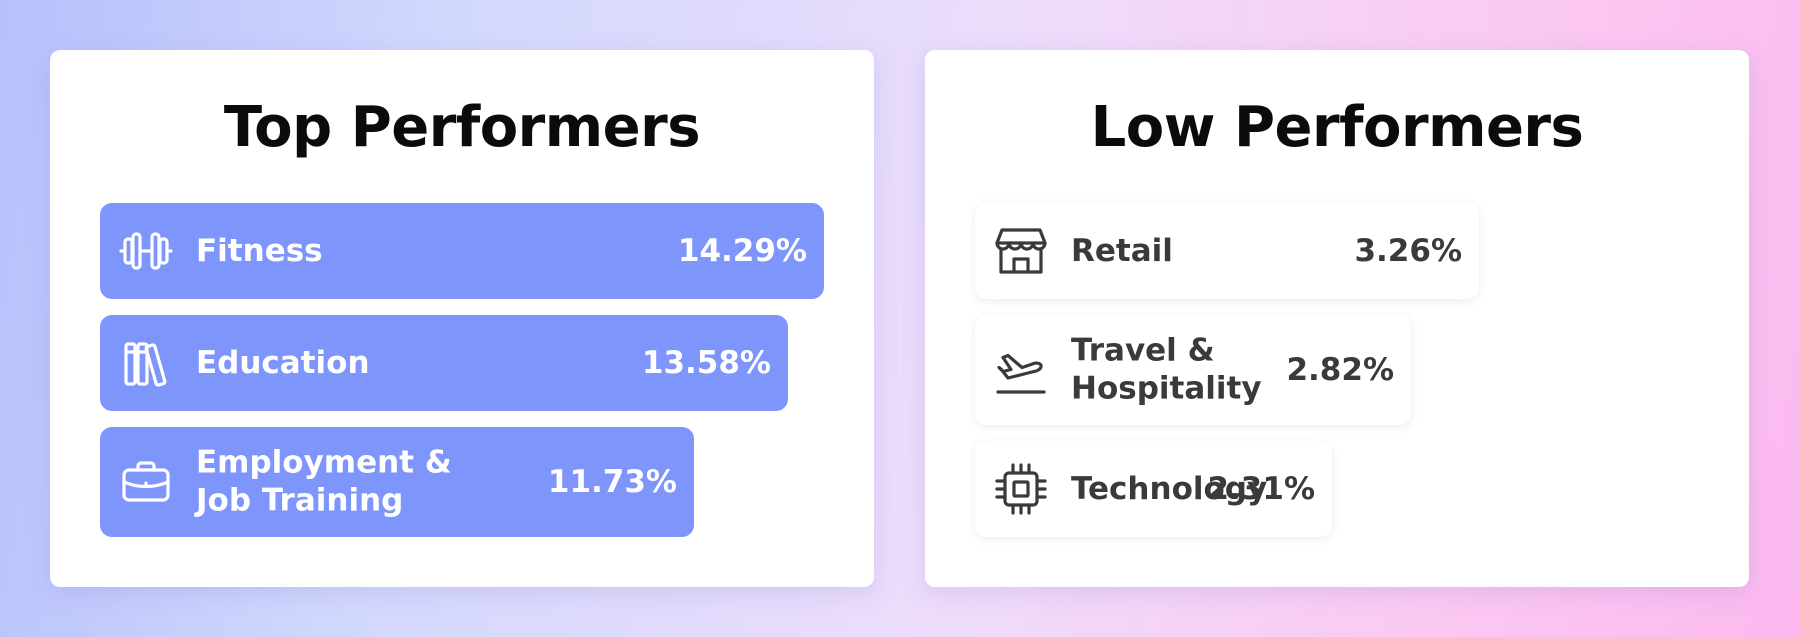  Describe the element at coordinates (742, 251) in the screenshot. I see `bar-value-label: 14.29%` at that location.